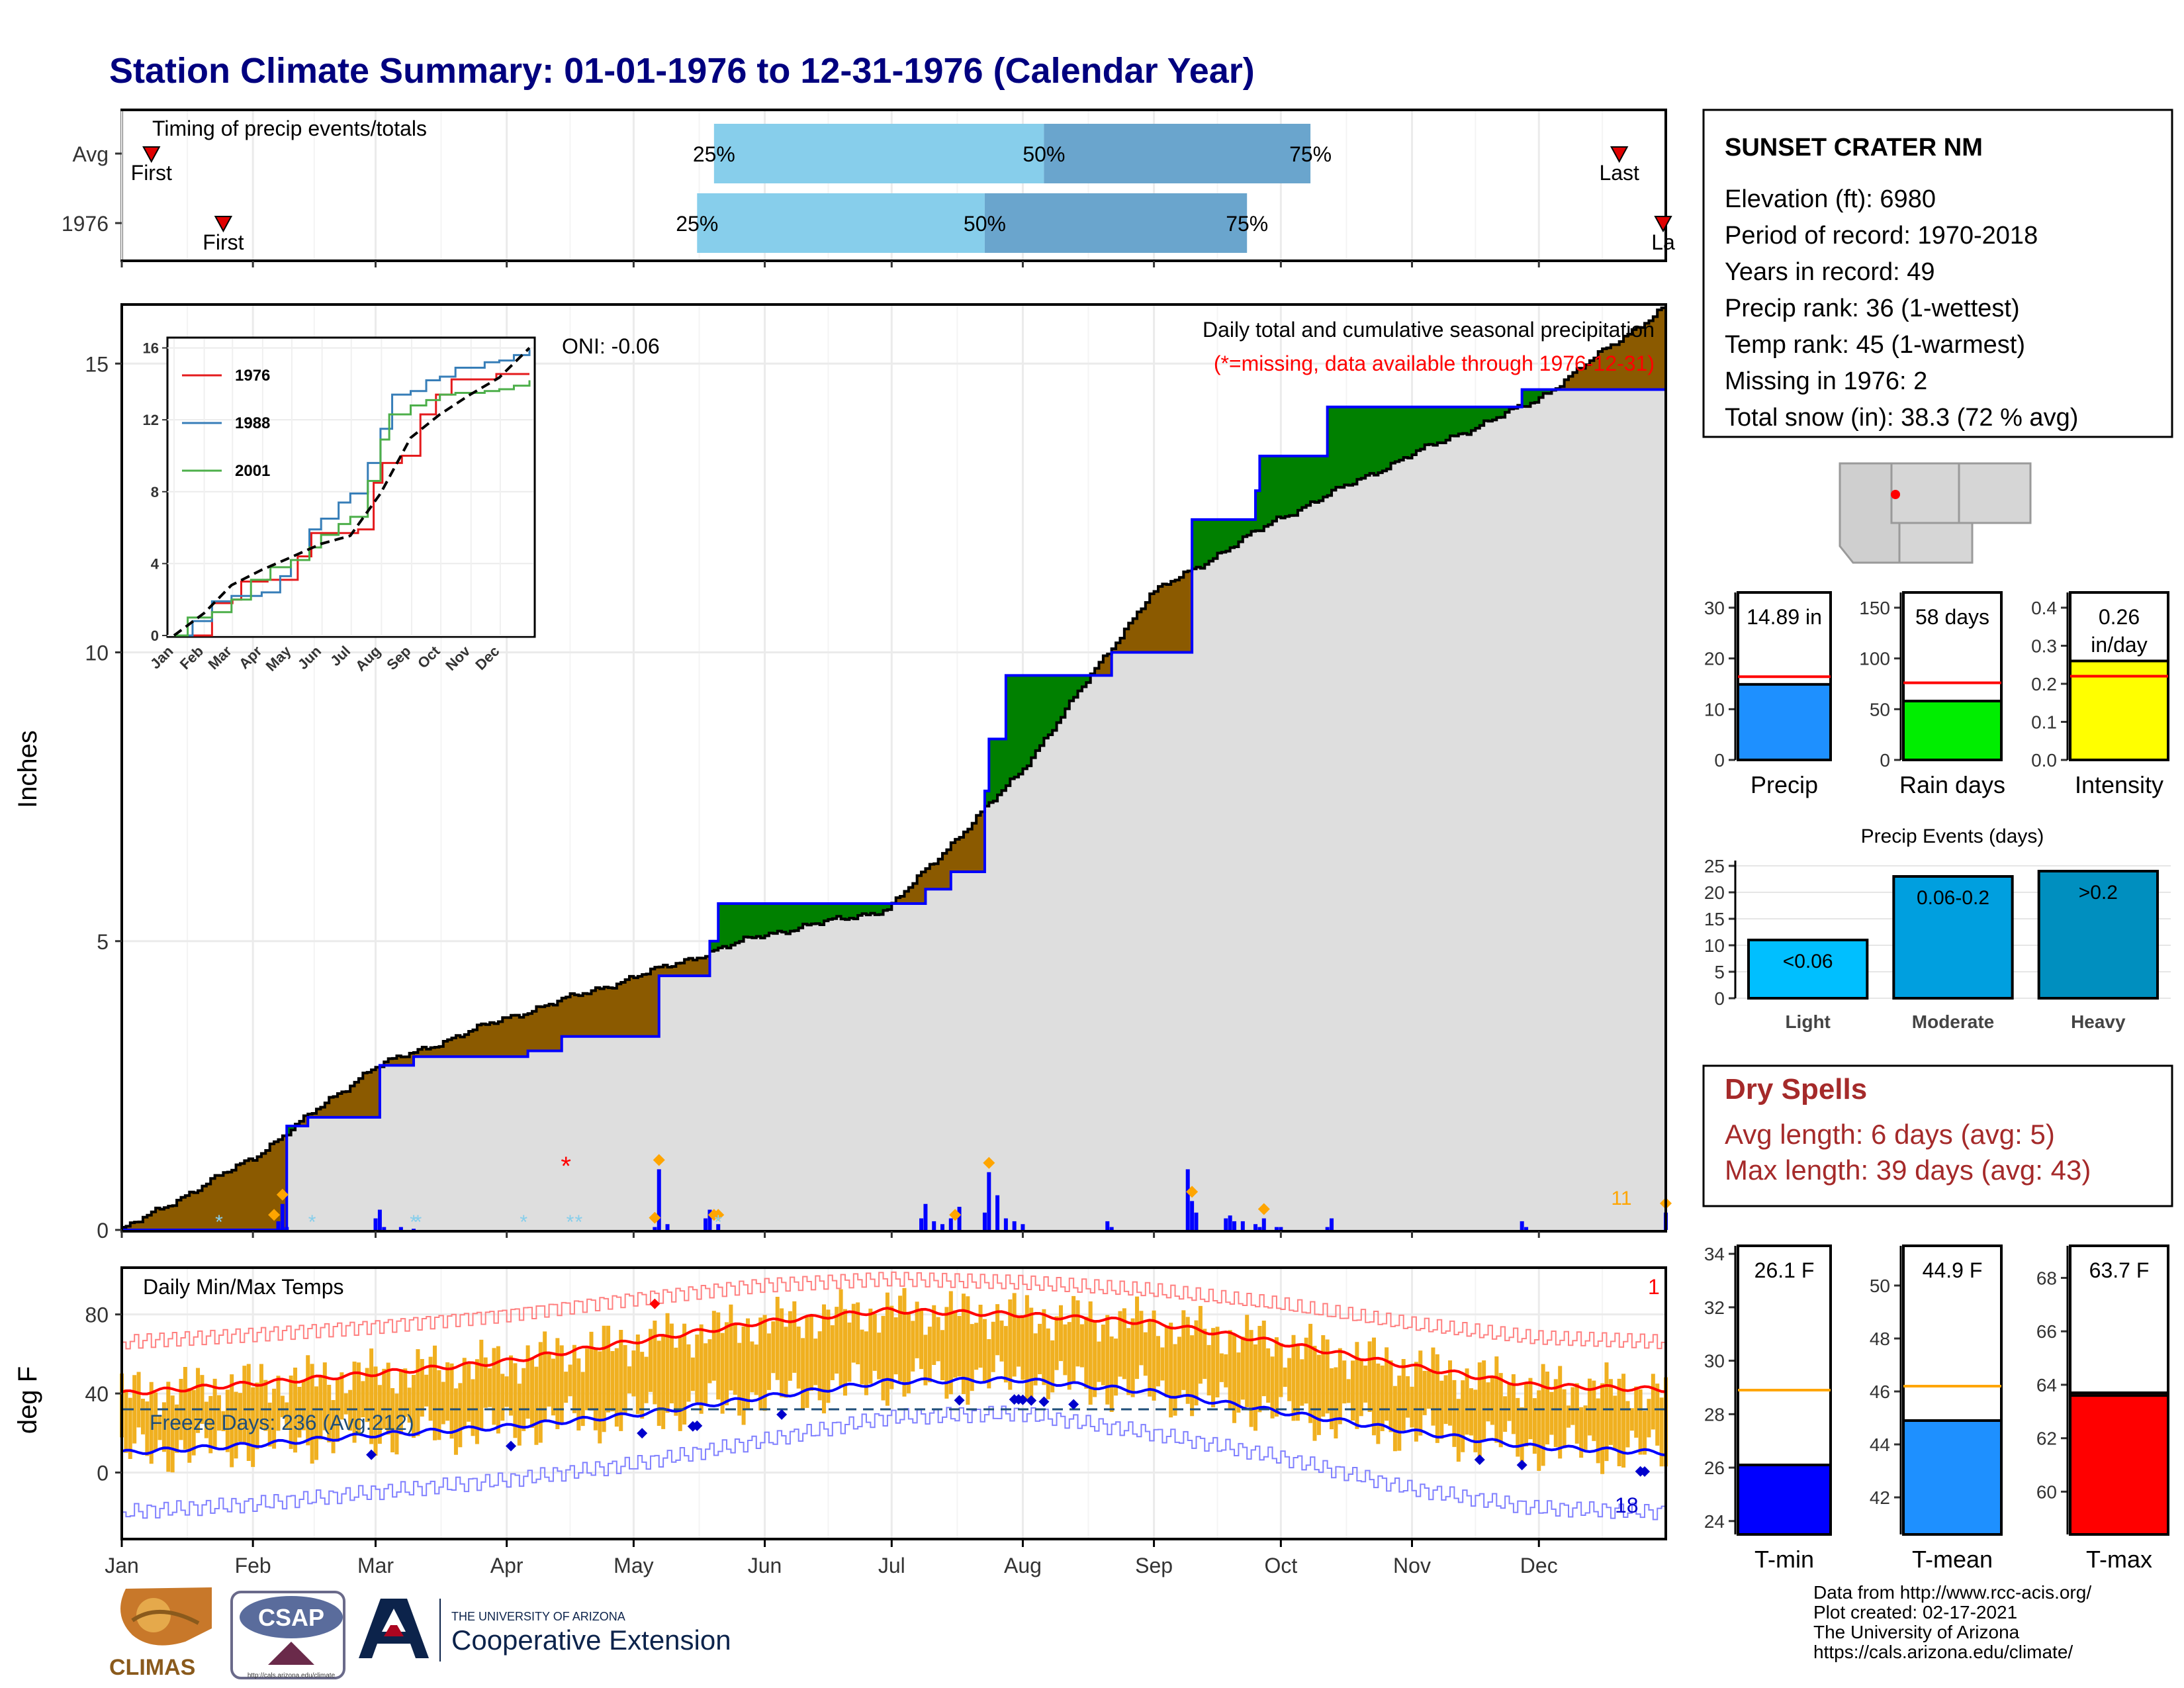  Describe the element at coordinates (1807, 1021) in the screenshot. I see `events-category-label: Light` at that location.